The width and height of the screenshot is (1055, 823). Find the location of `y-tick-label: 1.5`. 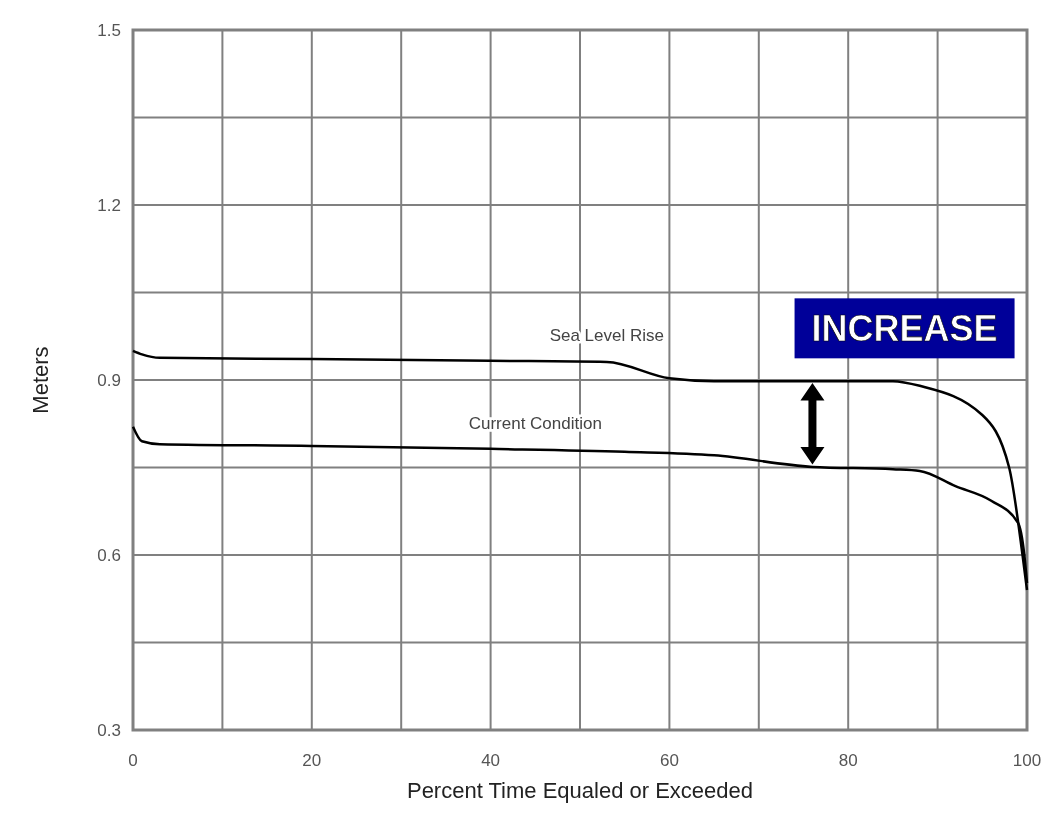

y-tick-label: 1.5 is located at coordinates (109, 30).